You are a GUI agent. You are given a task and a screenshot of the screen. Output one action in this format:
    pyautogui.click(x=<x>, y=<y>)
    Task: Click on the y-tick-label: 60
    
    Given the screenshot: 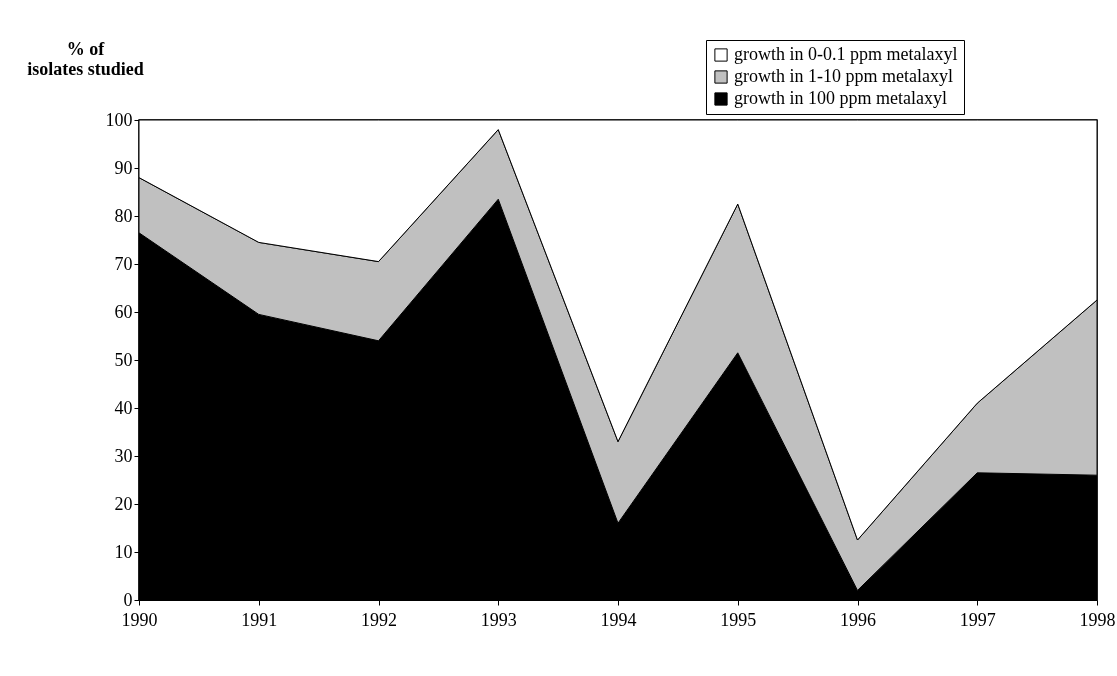 What is the action you would take?
    pyautogui.click(x=123, y=311)
    